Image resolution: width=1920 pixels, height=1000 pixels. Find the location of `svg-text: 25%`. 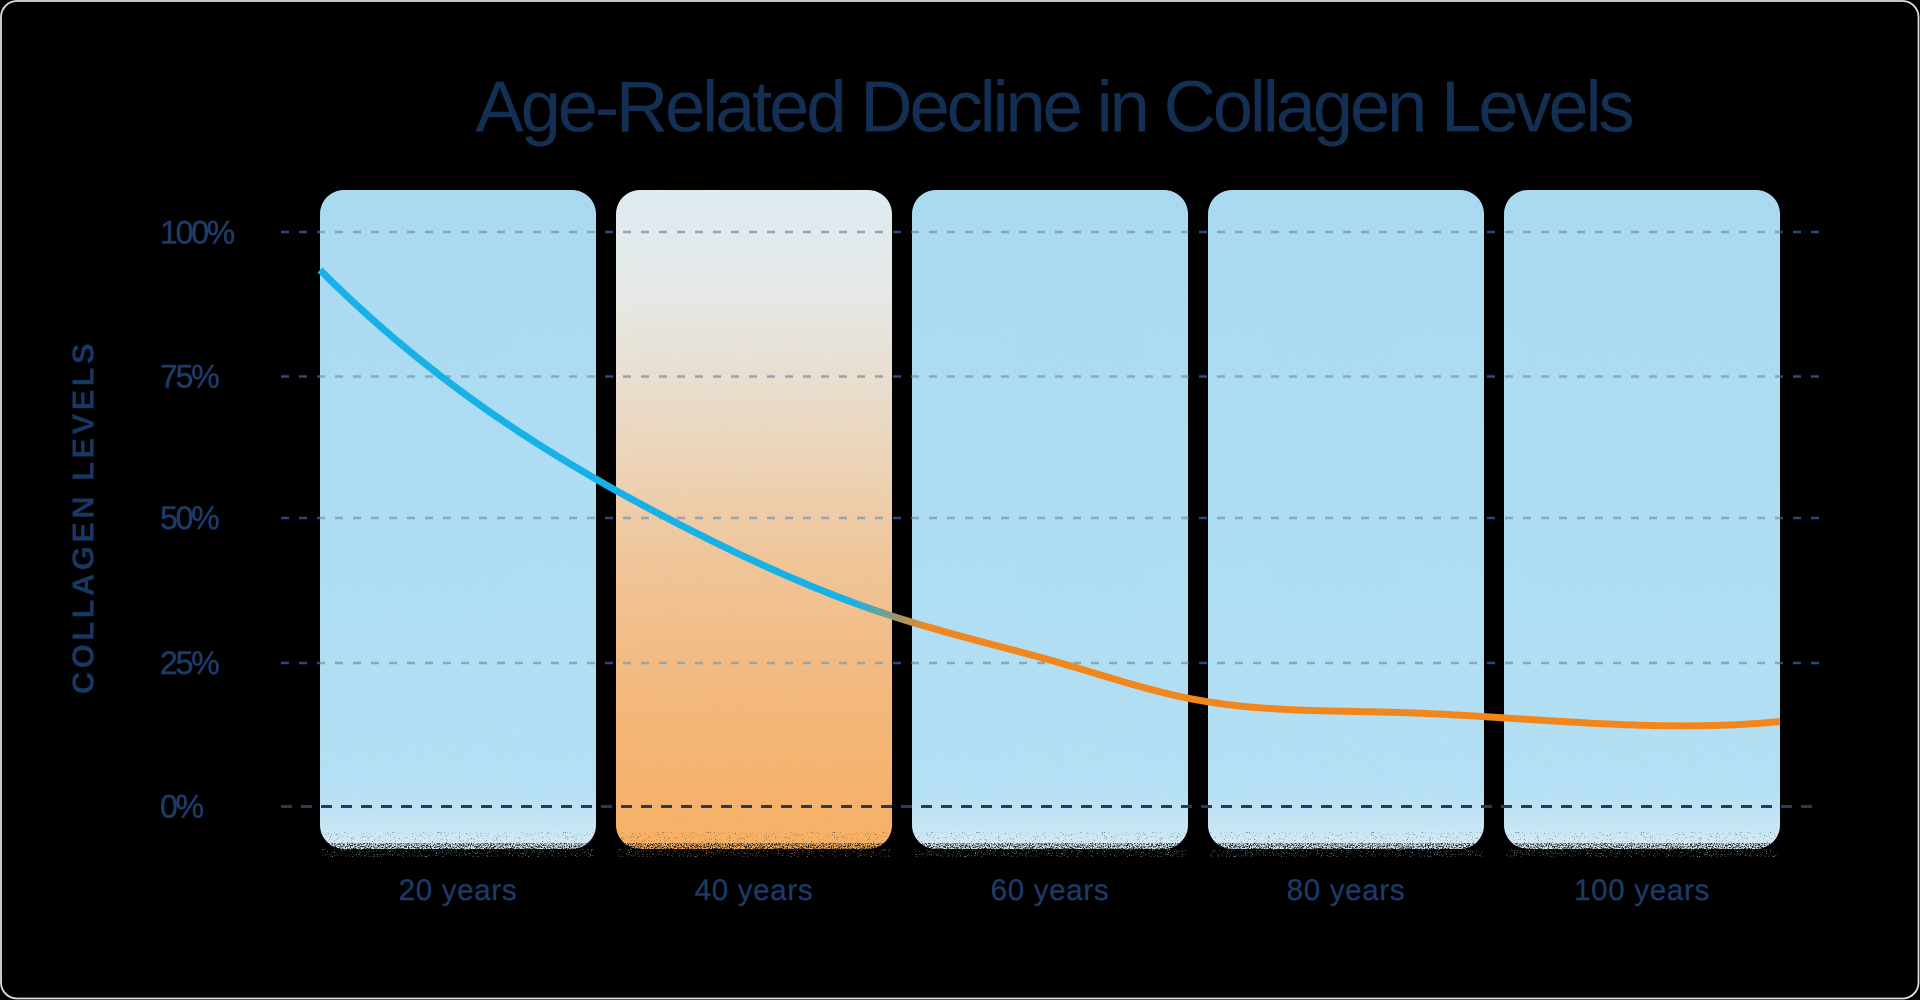

svg-text: 25% is located at coordinates (189, 663).